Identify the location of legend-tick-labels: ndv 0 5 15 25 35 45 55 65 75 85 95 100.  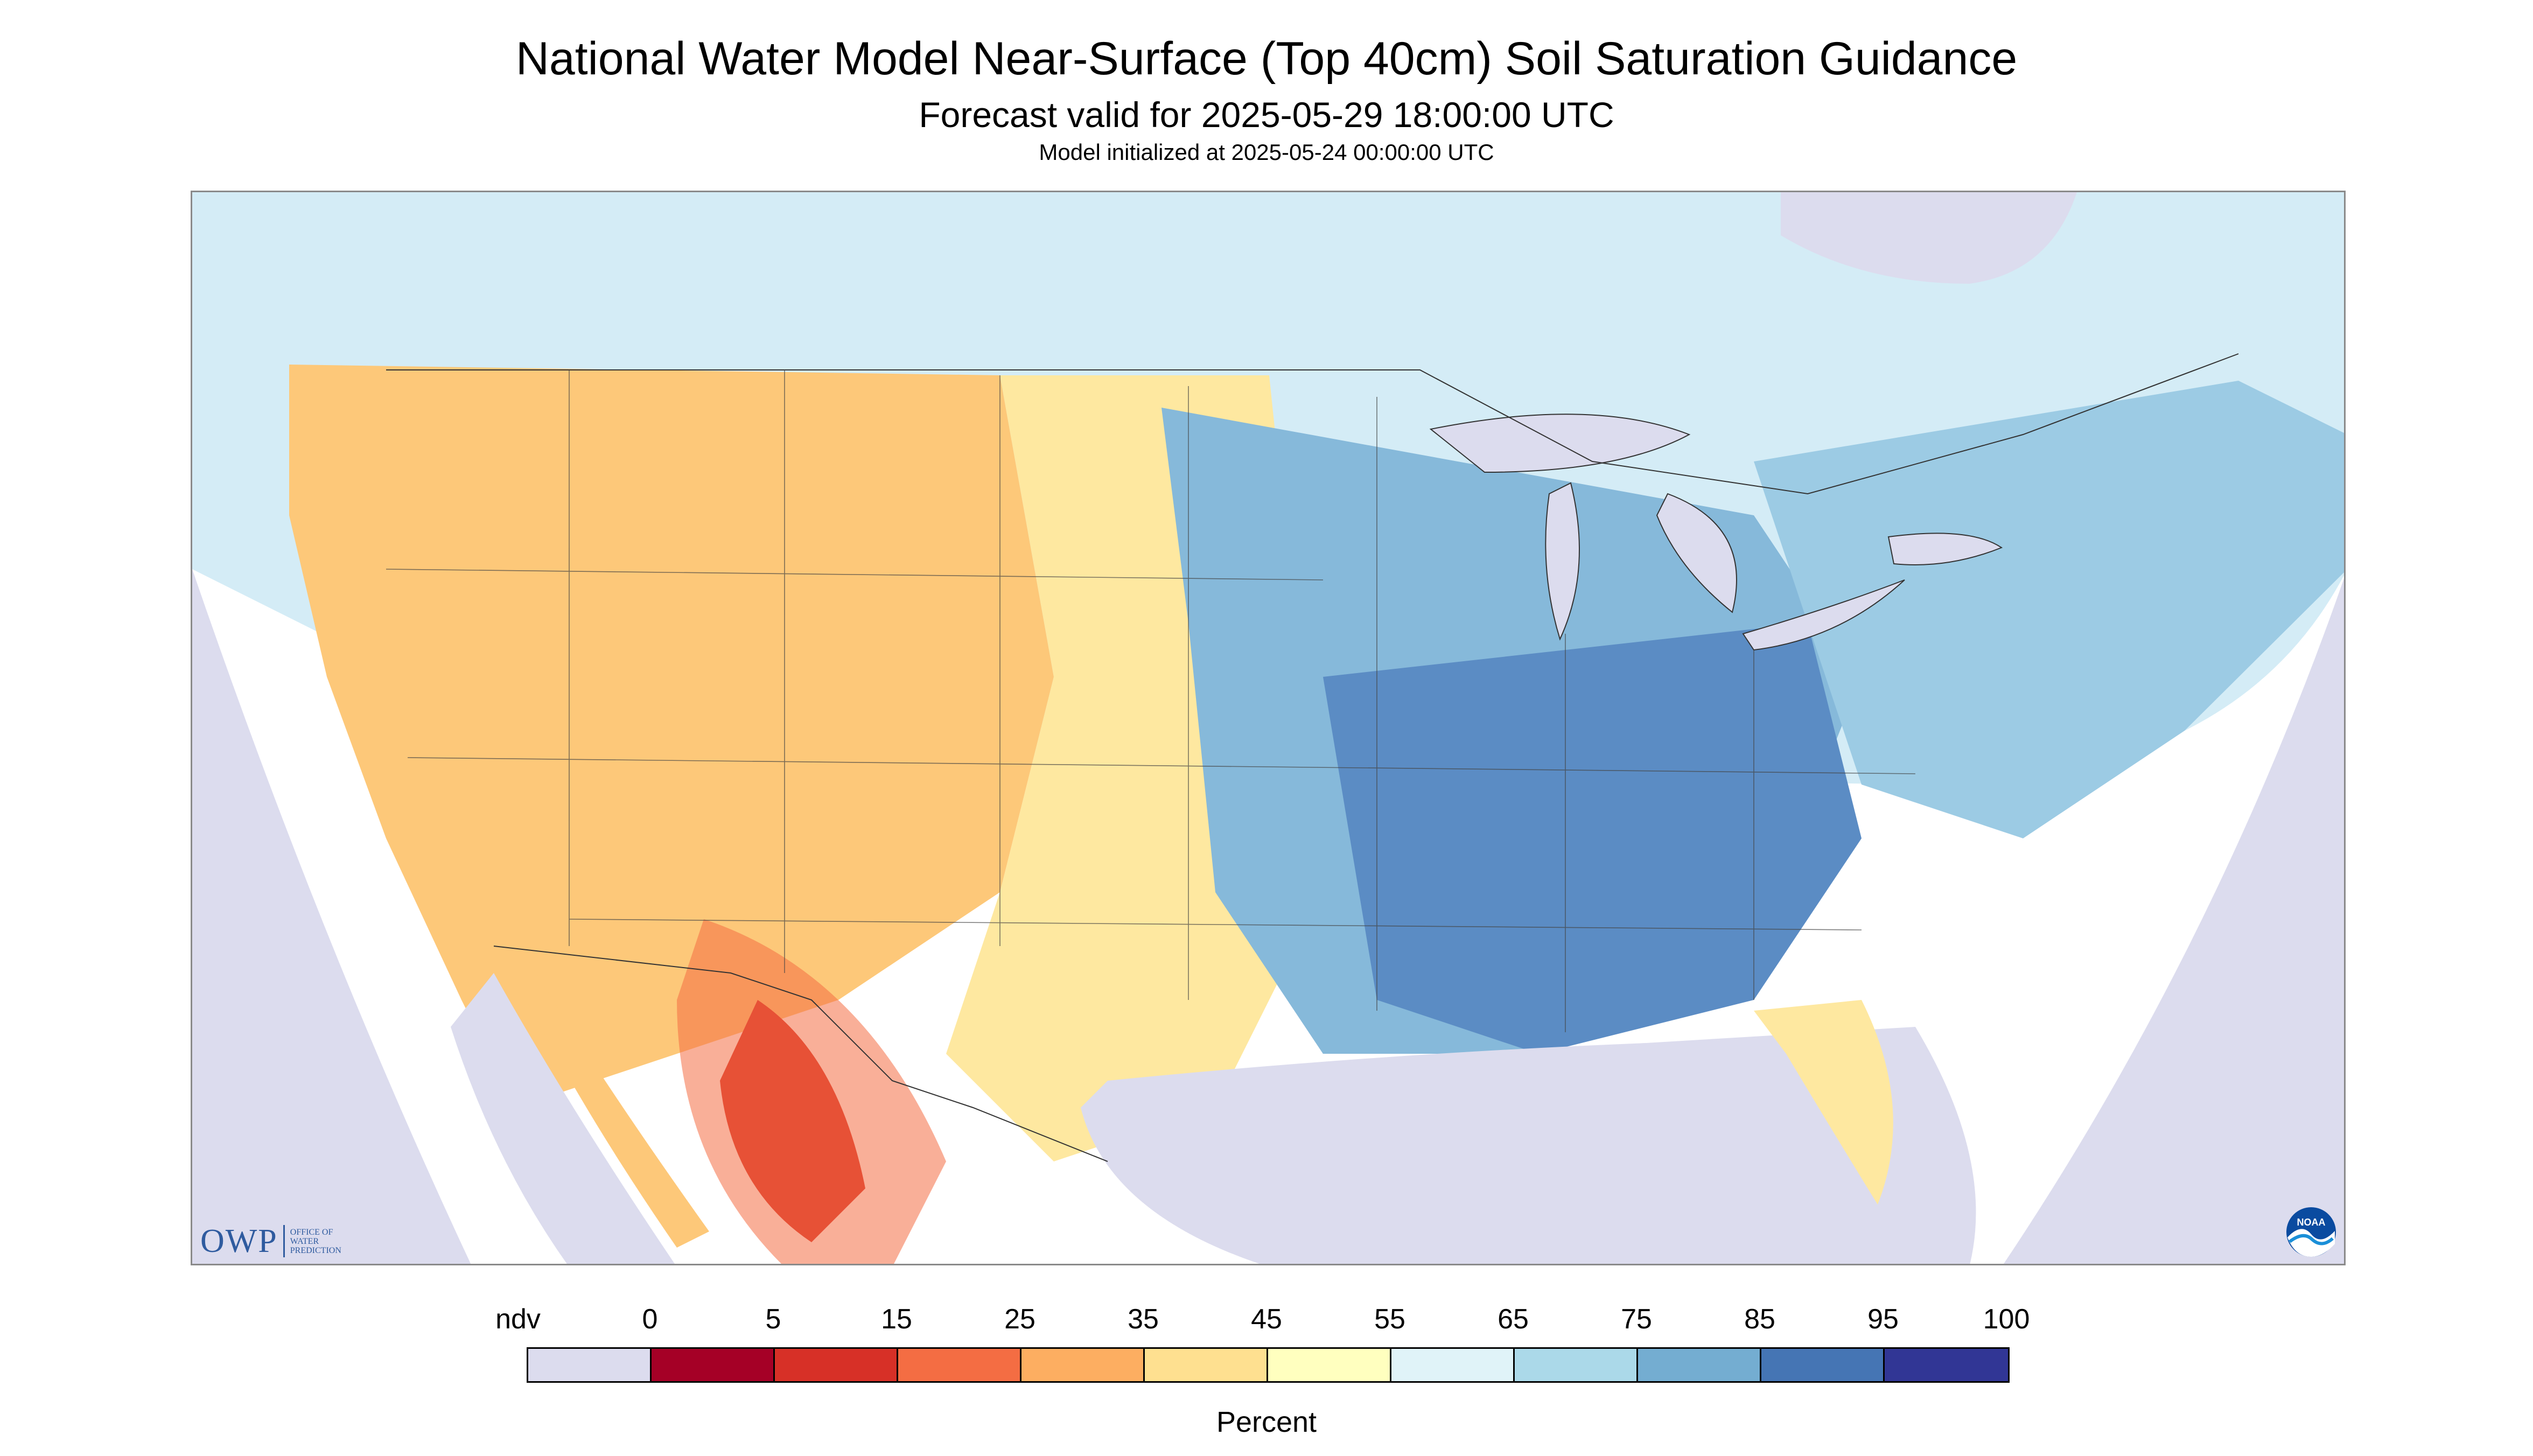
(1266, 1322).